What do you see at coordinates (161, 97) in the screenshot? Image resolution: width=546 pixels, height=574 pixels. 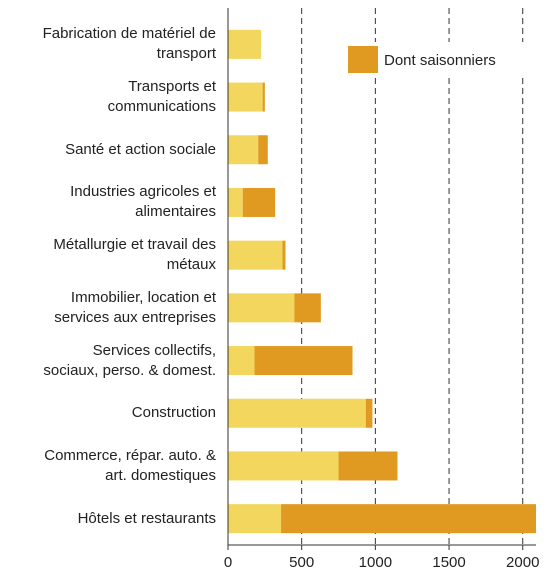 I see `y-tick-label: Transports et communications` at bounding box center [161, 97].